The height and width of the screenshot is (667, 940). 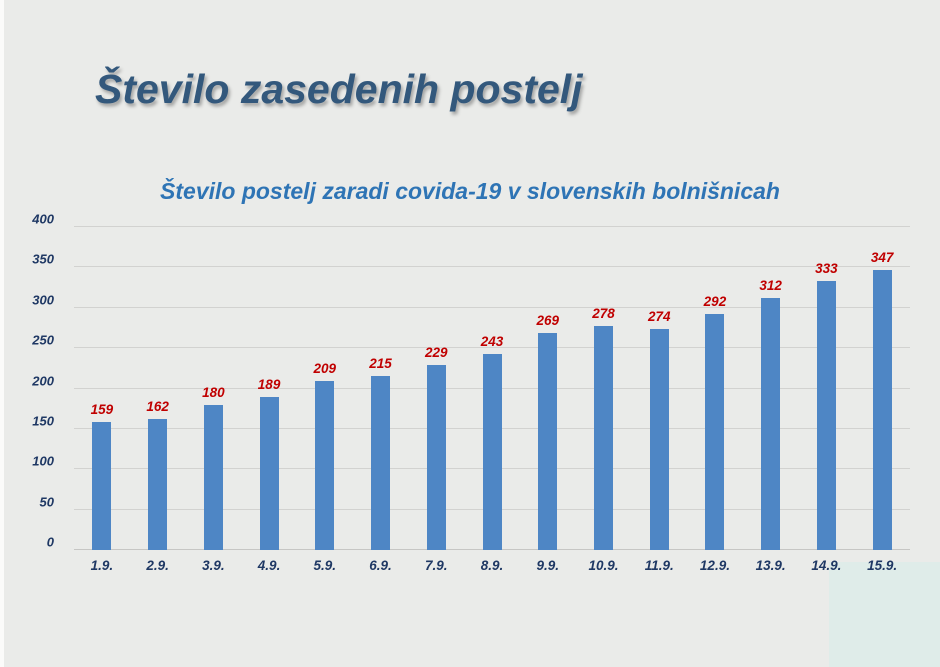 I want to click on bar-slot: 180, so click(x=213, y=388).